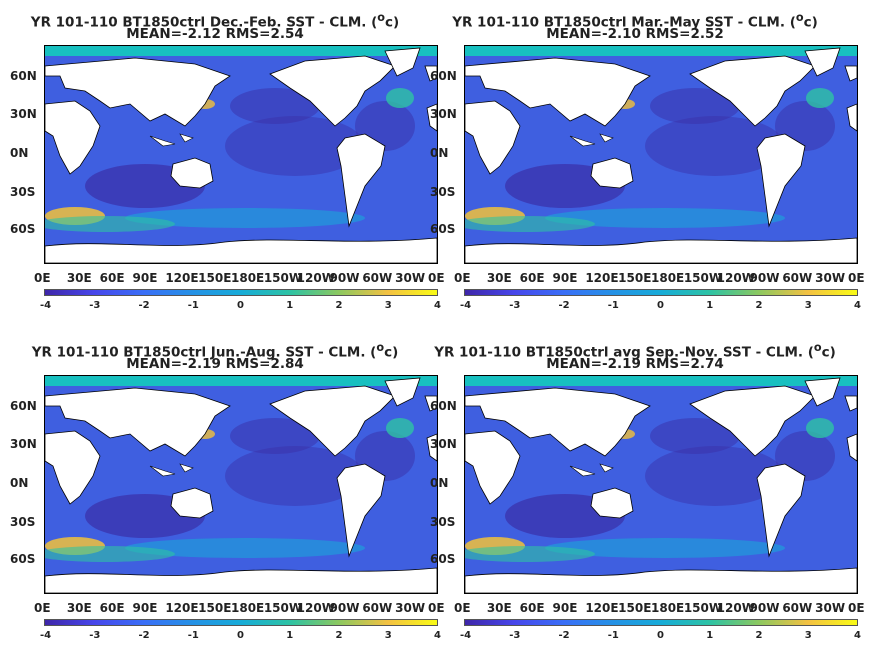  What do you see at coordinates (144, 305) in the screenshot?
I see `colorbar-tick-label: -2` at bounding box center [144, 305].